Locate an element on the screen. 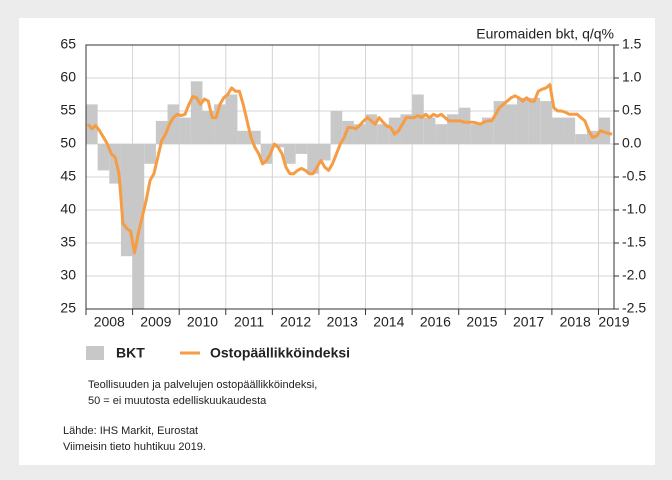 This screenshot has height=480, width=672. x-tick-label: 2013 is located at coordinates (342, 322).